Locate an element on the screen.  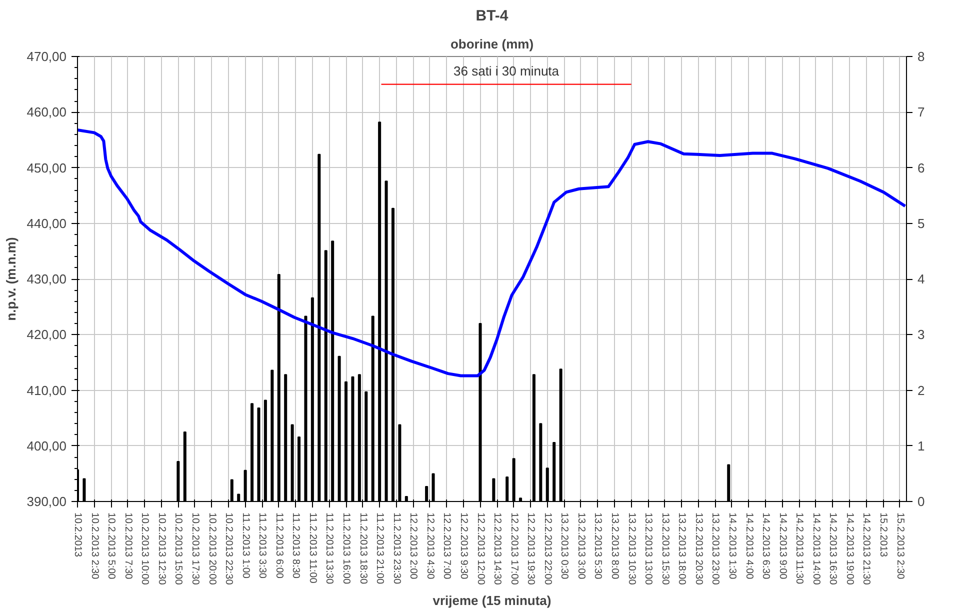
y2-tick-label: 4 is located at coordinates (921, 279).